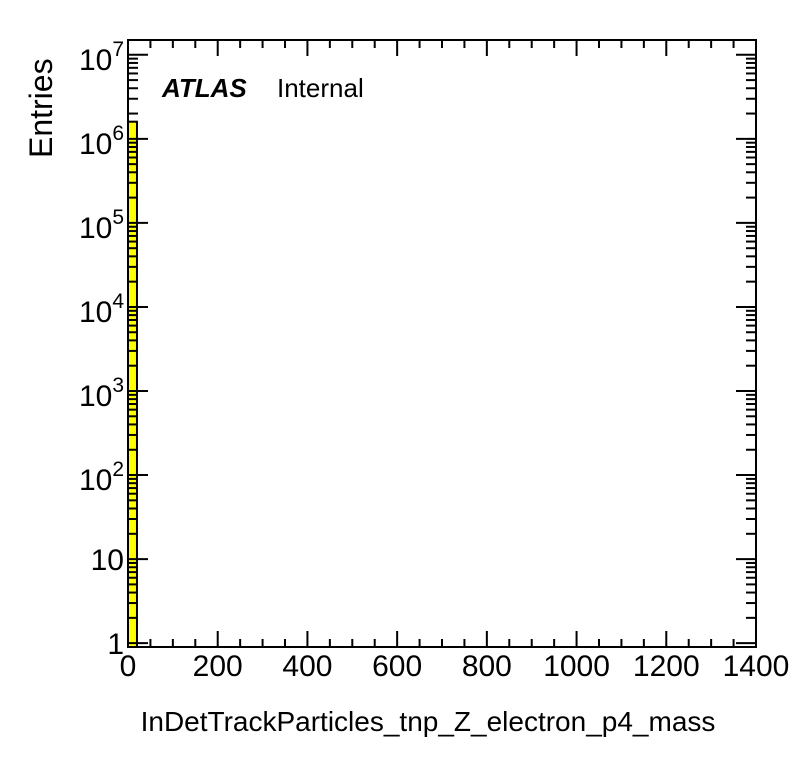 The width and height of the screenshot is (796, 777). Describe the element at coordinates (218, 666) in the screenshot. I see `x-tick-label: 200` at that location.